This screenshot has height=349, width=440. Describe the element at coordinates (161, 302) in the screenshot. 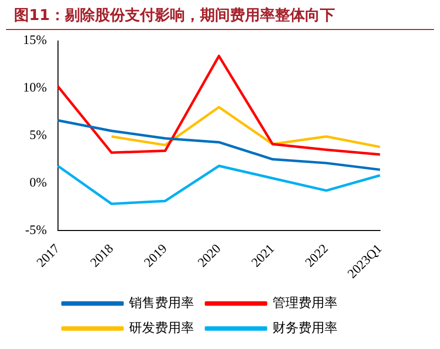

I see `legend-label: 销售费用率` at that location.